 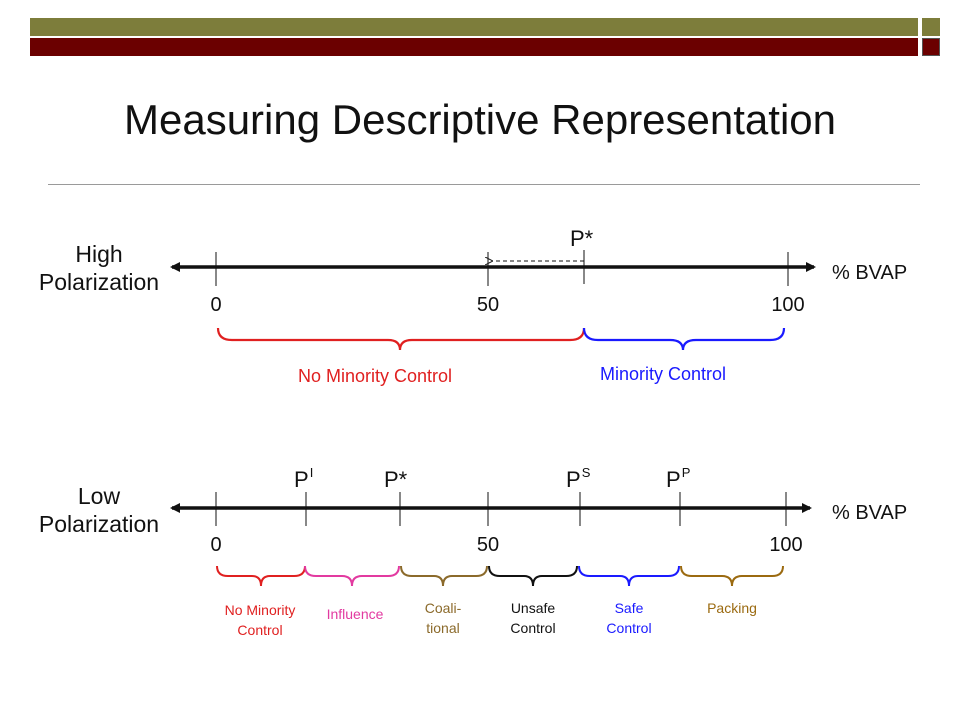 What do you see at coordinates (870, 273) in the screenshot?
I see `high-axis-label: % BVAP` at bounding box center [870, 273].